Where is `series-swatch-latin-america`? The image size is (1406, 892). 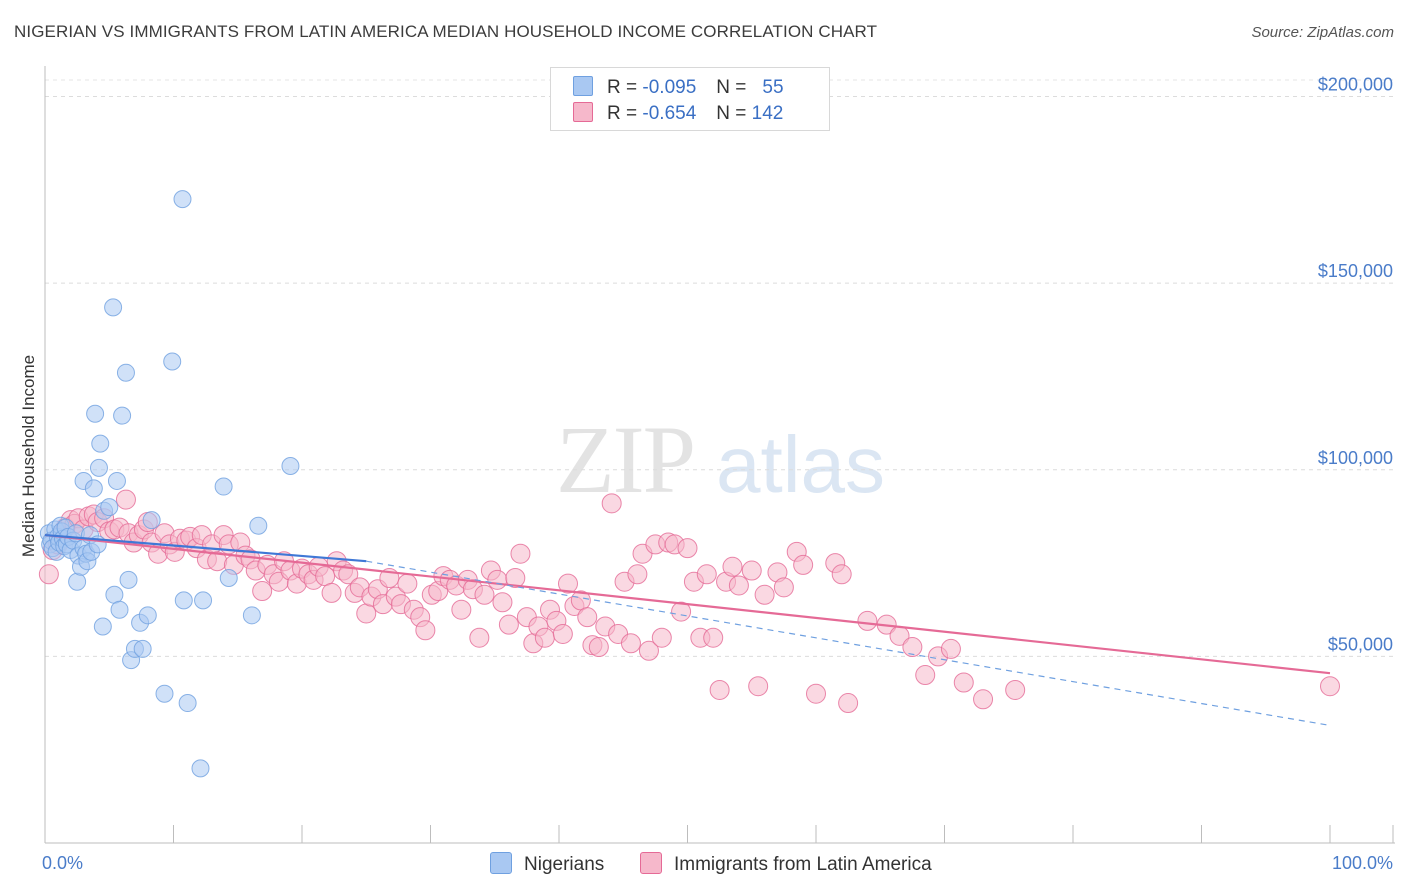
series-swatch-latin-america is located at coordinates (651, 863).